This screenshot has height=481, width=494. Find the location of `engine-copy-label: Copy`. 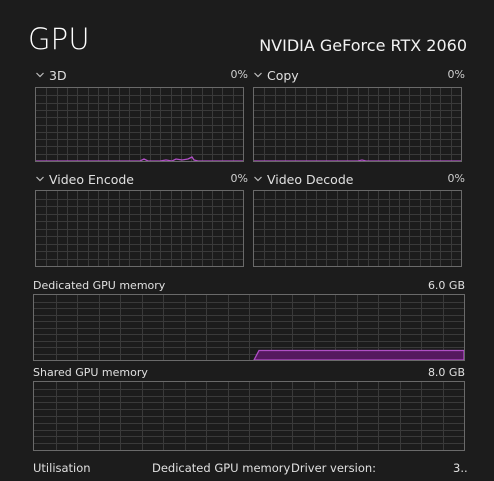

engine-copy-label: Copy is located at coordinates (283, 75).